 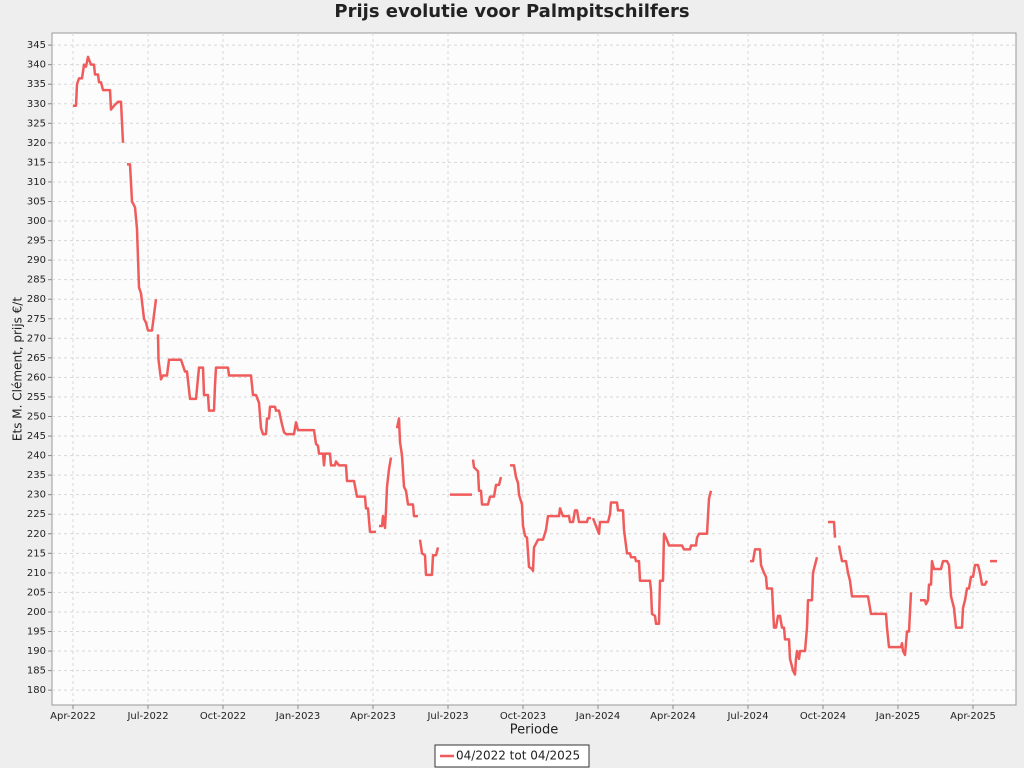 What do you see at coordinates (36, 377) in the screenshot?
I see `y-tick-label: 260` at bounding box center [36, 377].